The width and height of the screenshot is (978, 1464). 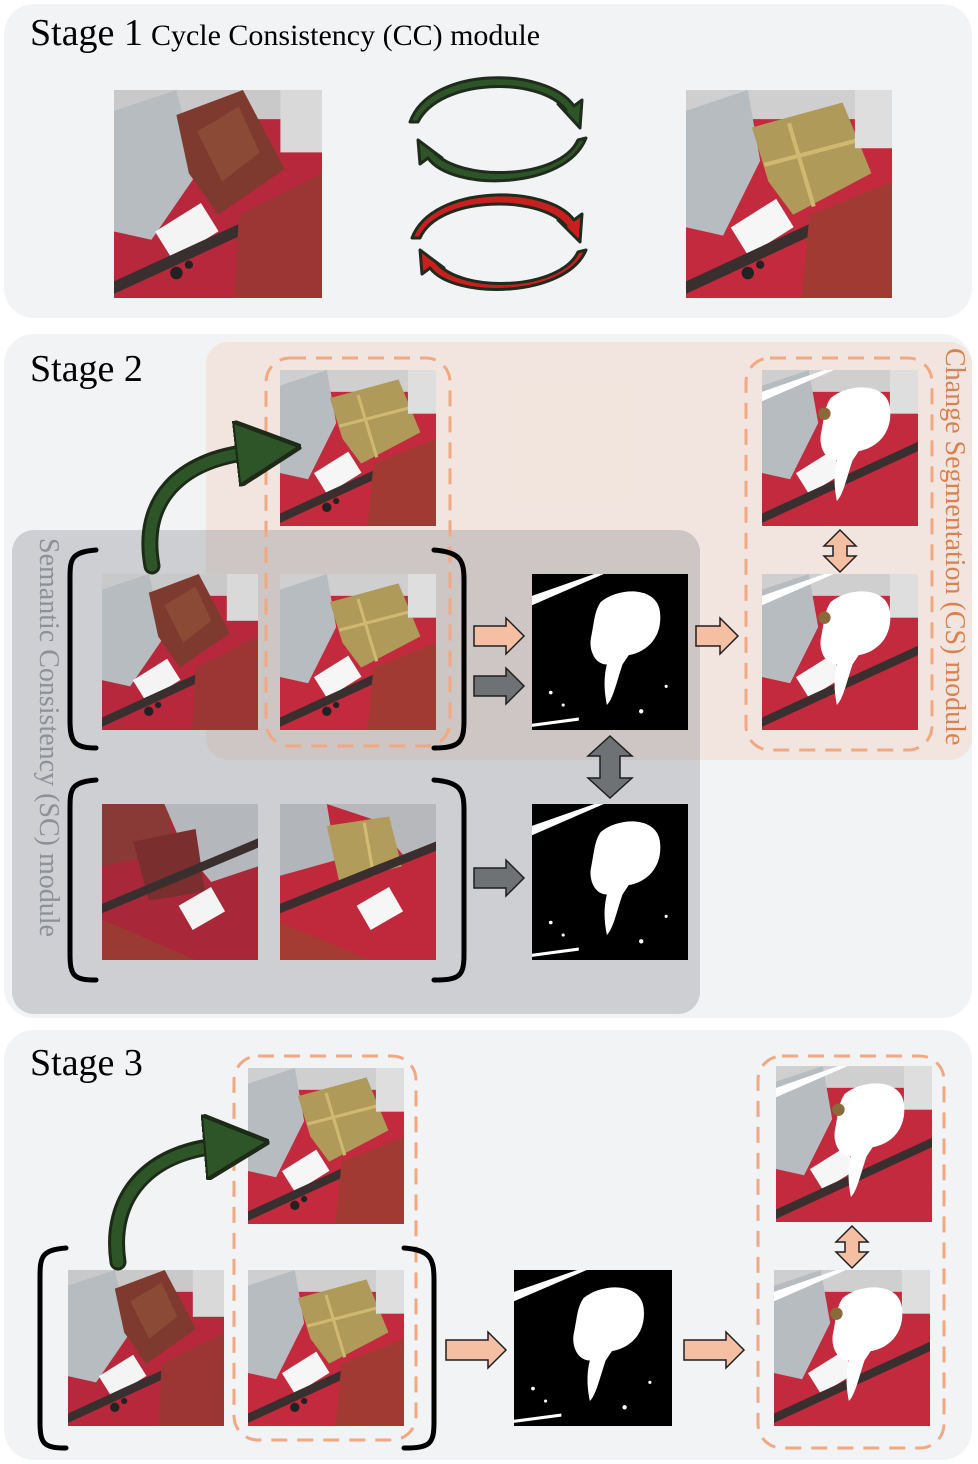 I want to click on stage2-generated-image, so click(x=358, y=448).